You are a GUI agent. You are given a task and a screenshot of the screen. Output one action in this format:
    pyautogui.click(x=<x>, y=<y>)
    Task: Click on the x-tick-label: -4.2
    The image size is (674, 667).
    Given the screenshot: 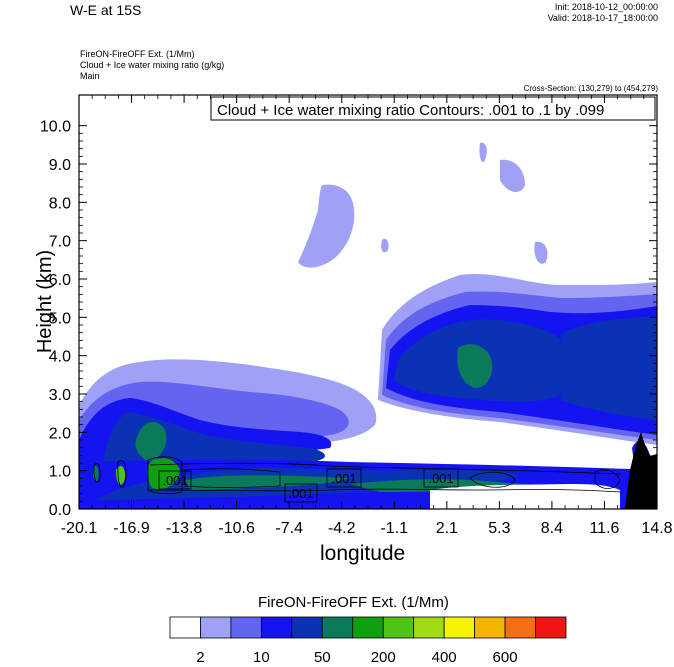 What is the action you would take?
    pyautogui.click(x=342, y=528)
    